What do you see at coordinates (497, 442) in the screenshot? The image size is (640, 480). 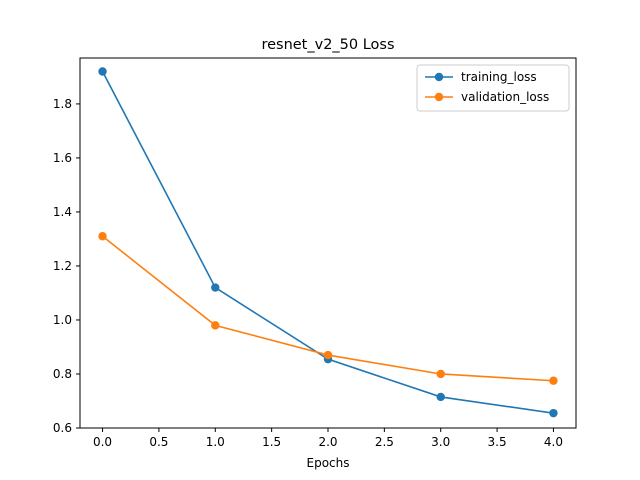 I see `x-tick-label: 3.5` at bounding box center [497, 442].